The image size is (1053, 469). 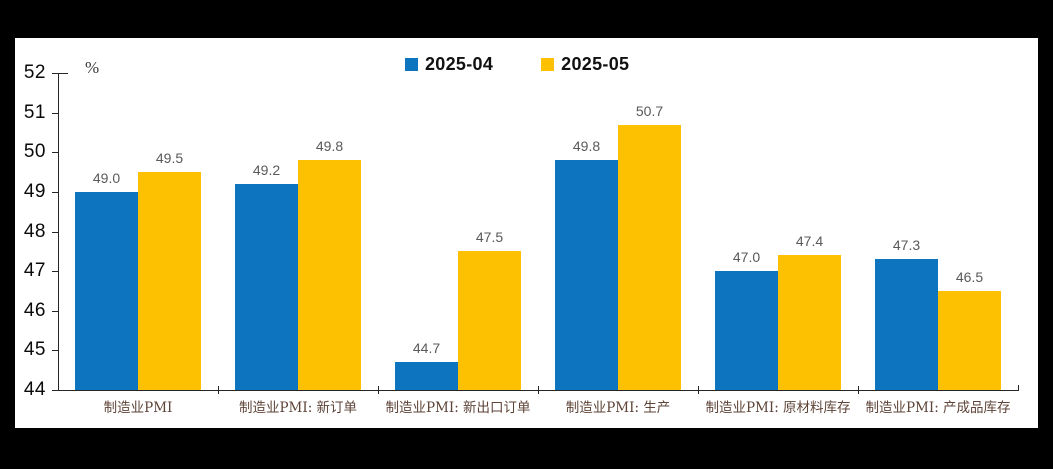 What do you see at coordinates (106, 177) in the screenshot?
I see `bar-value-label: 49.0` at bounding box center [106, 177].